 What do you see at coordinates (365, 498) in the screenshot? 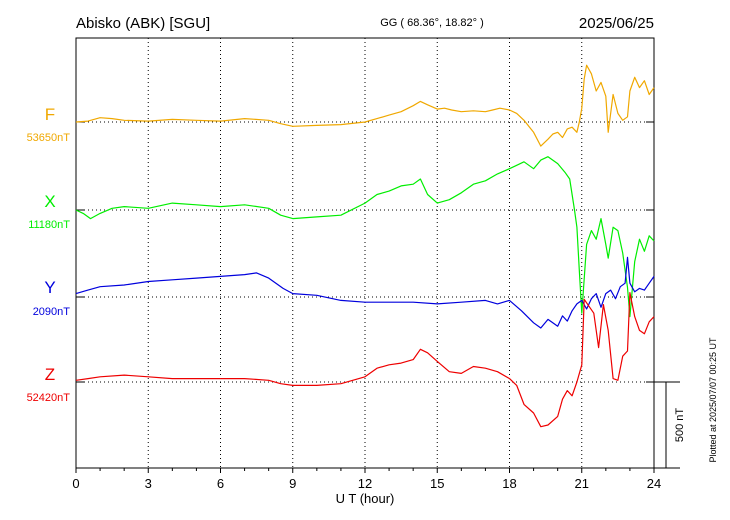
I see `x-axis-label: U T (hour)` at bounding box center [365, 498].